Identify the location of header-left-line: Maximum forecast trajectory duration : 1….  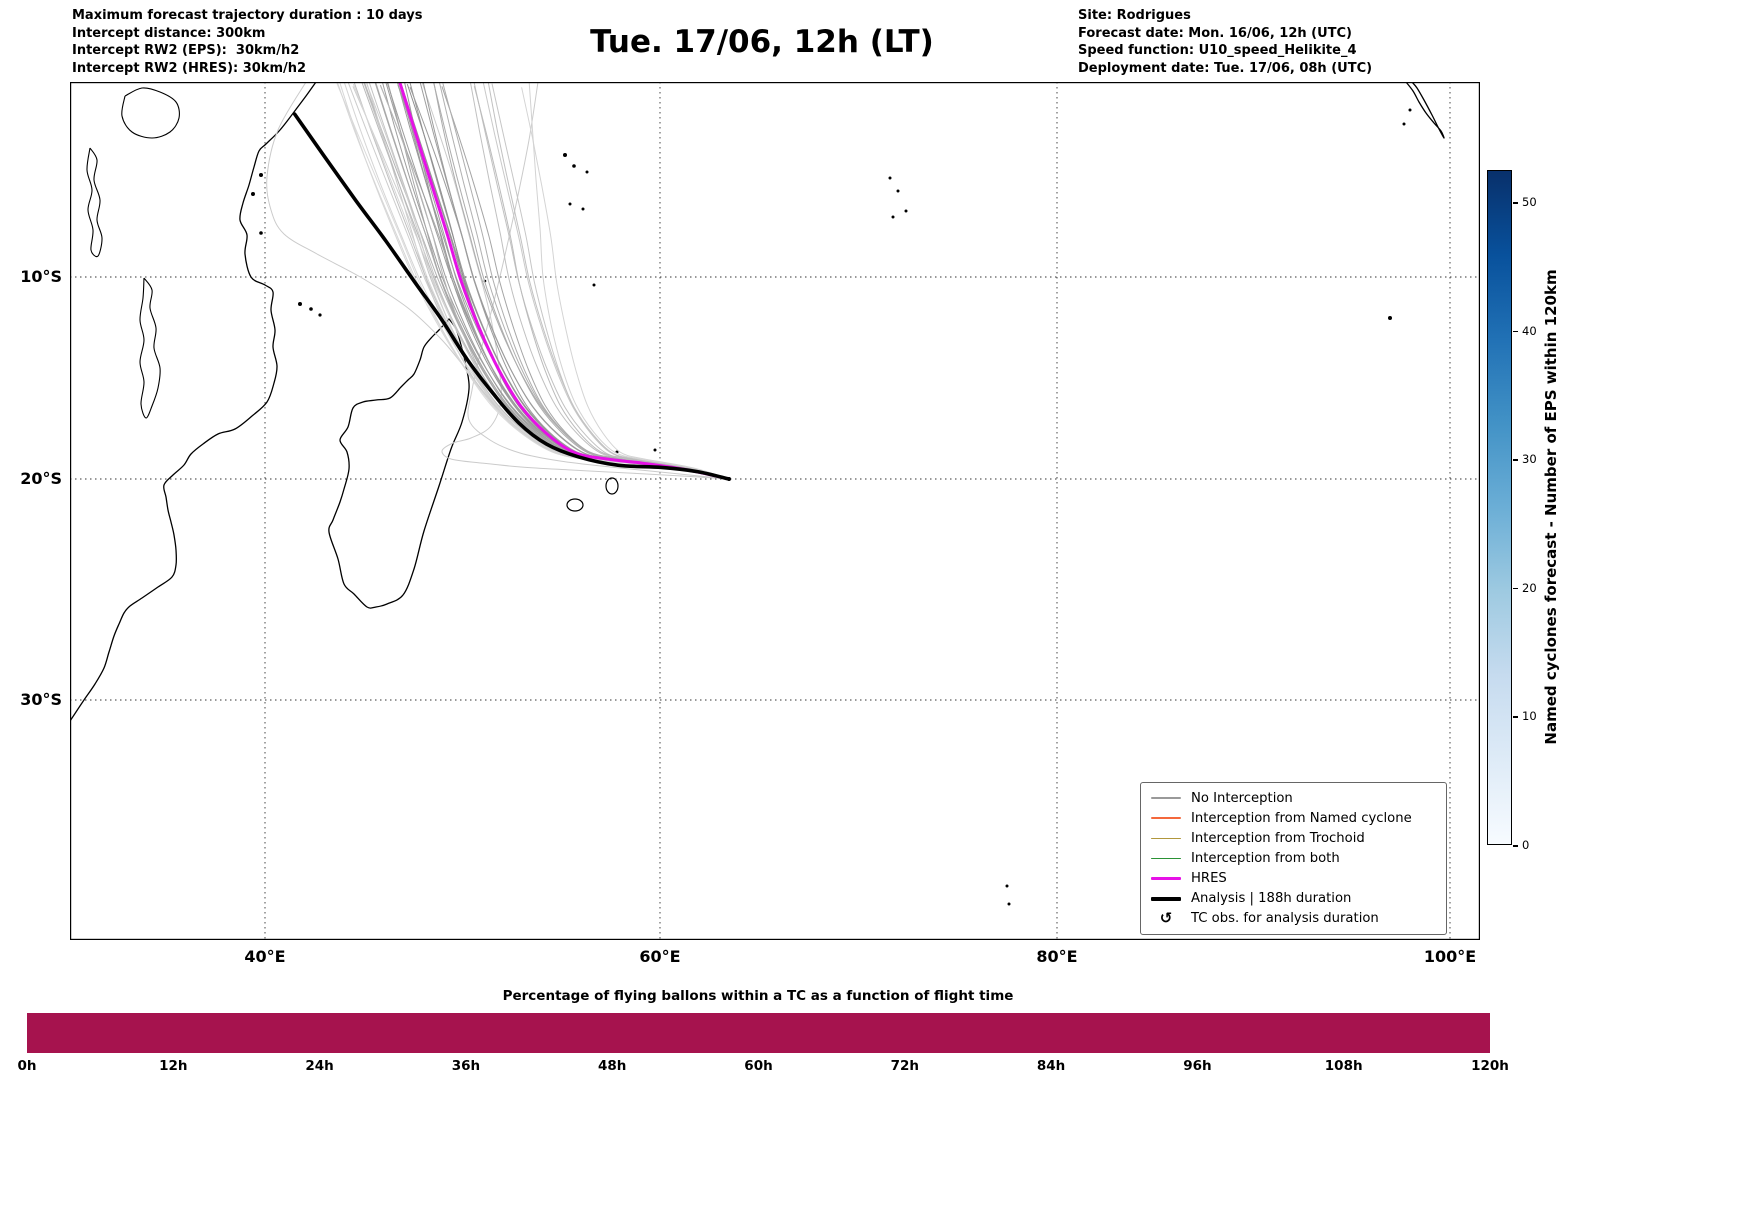
(247, 15).